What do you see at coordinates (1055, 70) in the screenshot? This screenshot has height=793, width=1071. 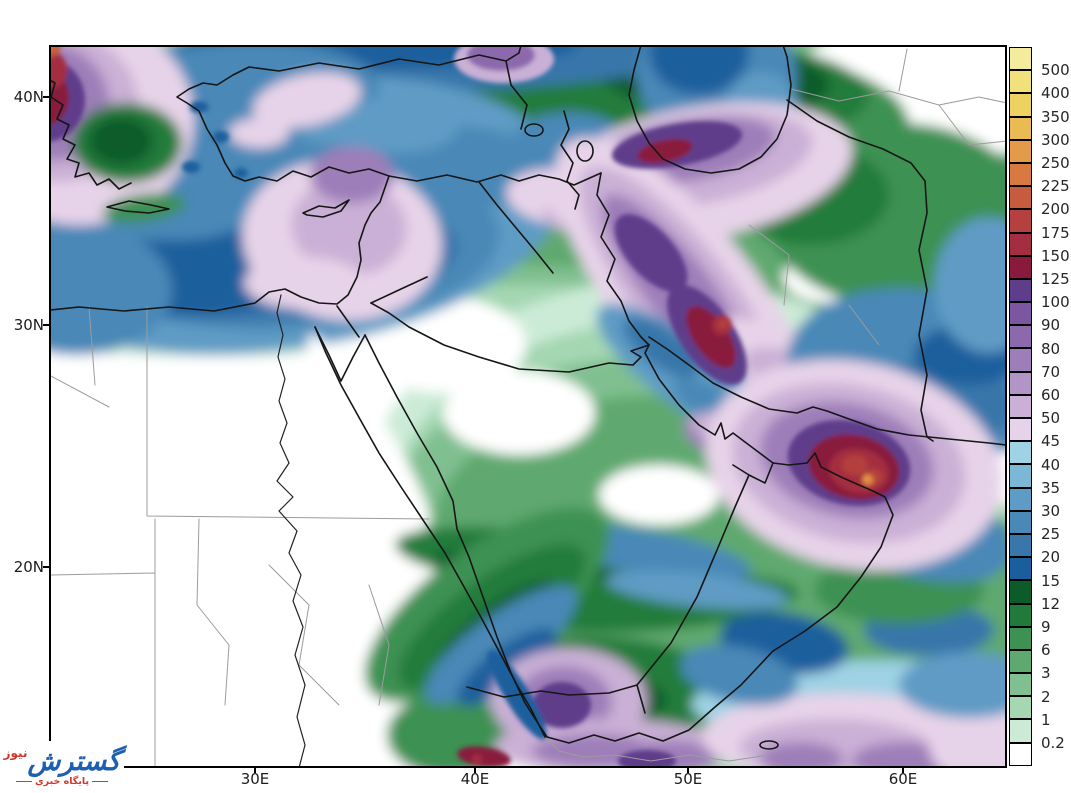 I see `legend-value-label: 500` at bounding box center [1055, 70].